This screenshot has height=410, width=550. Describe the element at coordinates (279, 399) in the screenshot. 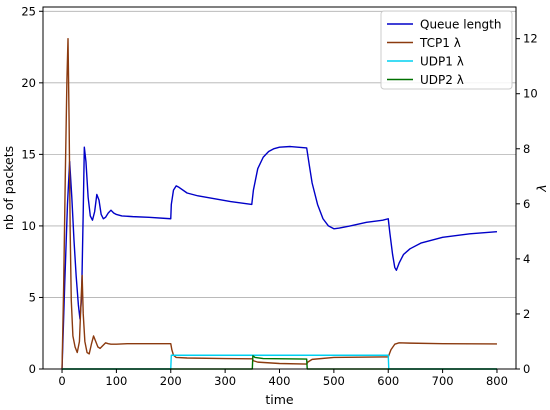

I see `x-axis-label: time` at that location.